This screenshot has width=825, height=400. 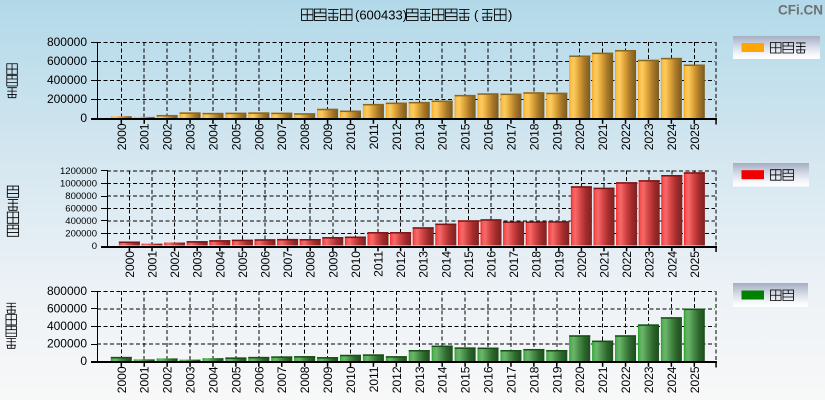 I want to click on svg-text: CFi.CN, so click(x=800, y=10).